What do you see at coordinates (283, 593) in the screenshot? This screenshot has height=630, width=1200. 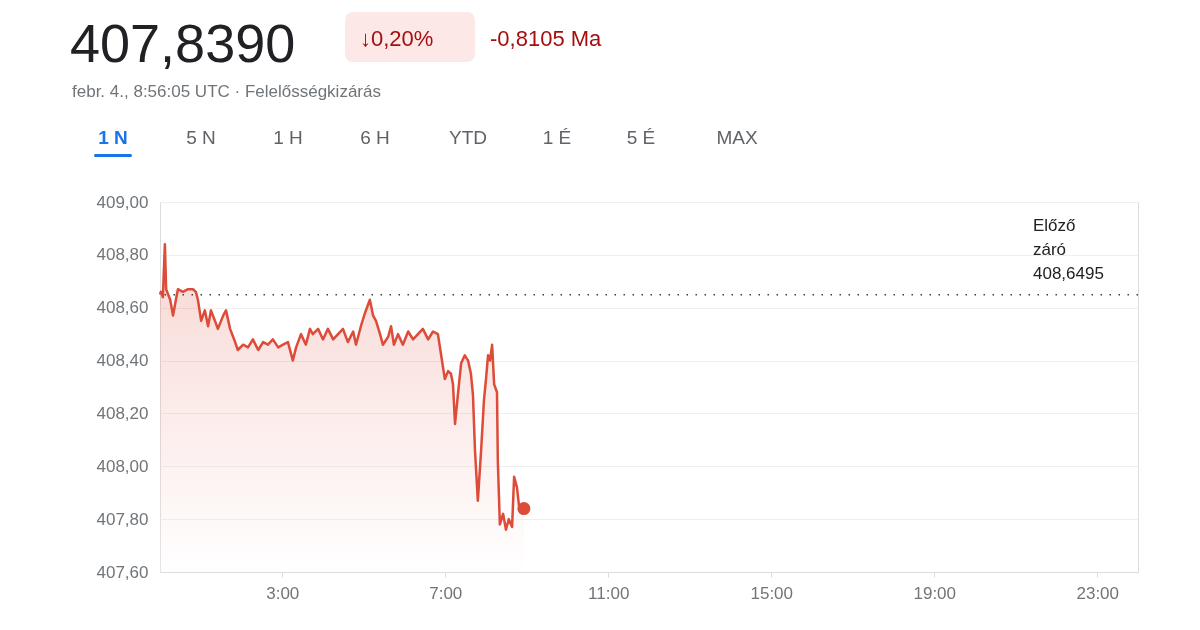 I see `x-tick-label: 3:00` at bounding box center [283, 593].